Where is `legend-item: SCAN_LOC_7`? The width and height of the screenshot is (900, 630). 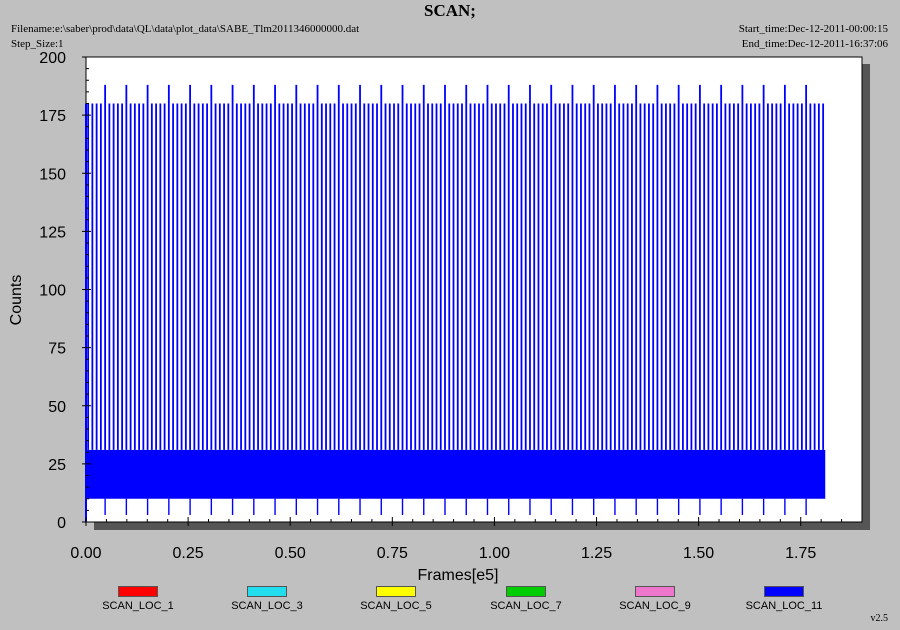
legend-item: SCAN_LOC_7 is located at coordinates (526, 599).